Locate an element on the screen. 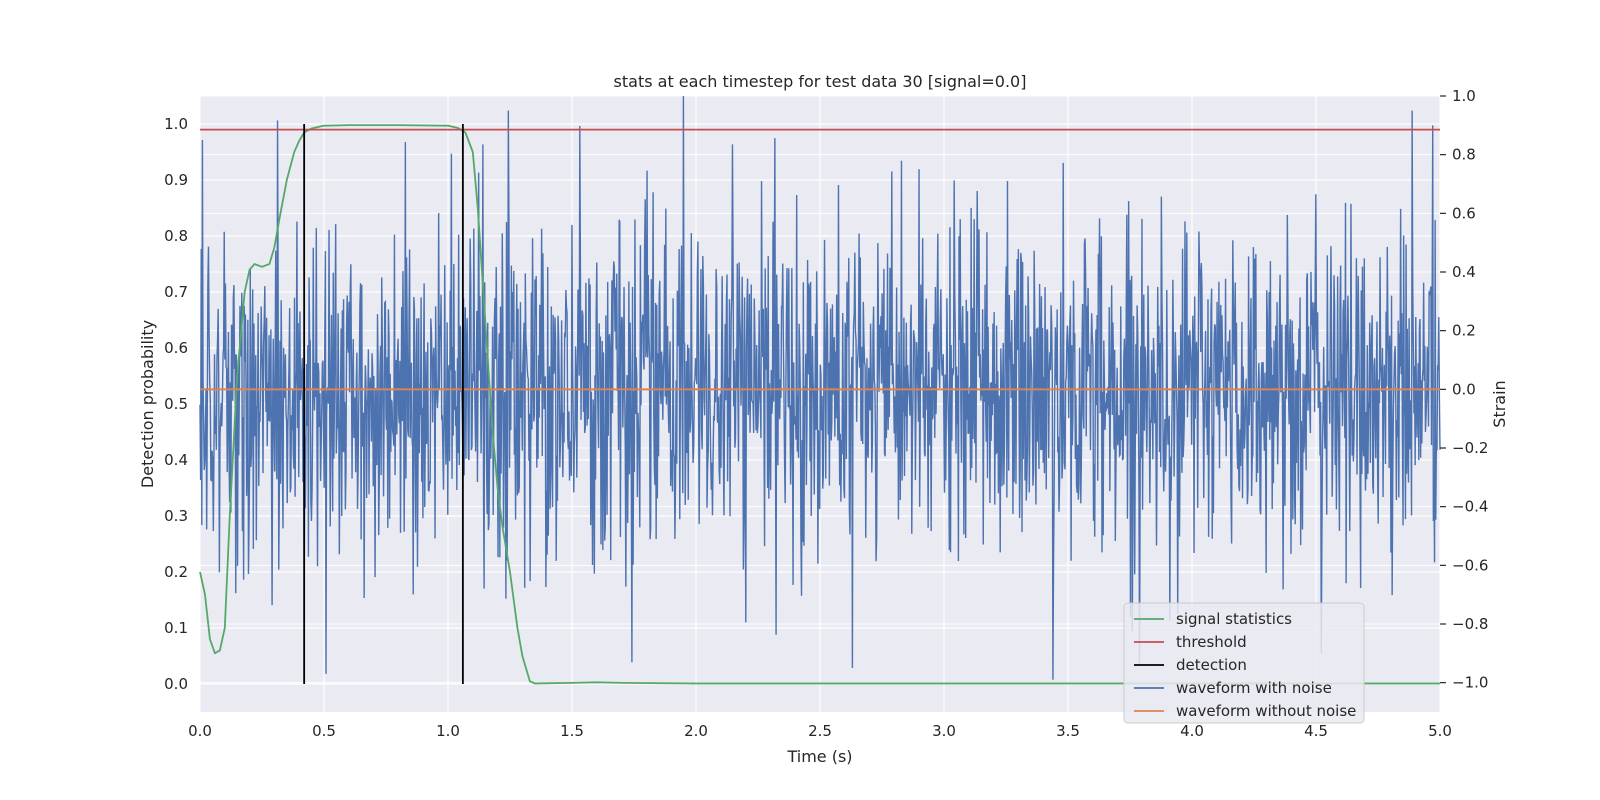  legend-box is located at coordinates (1244, 663).